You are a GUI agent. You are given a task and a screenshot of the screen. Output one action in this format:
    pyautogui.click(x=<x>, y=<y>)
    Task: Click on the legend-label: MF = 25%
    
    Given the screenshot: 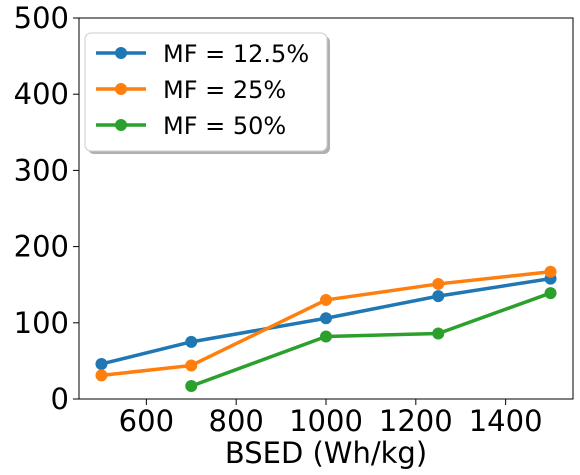 What is the action you would take?
    pyautogui.click(x=224, y=90)
    